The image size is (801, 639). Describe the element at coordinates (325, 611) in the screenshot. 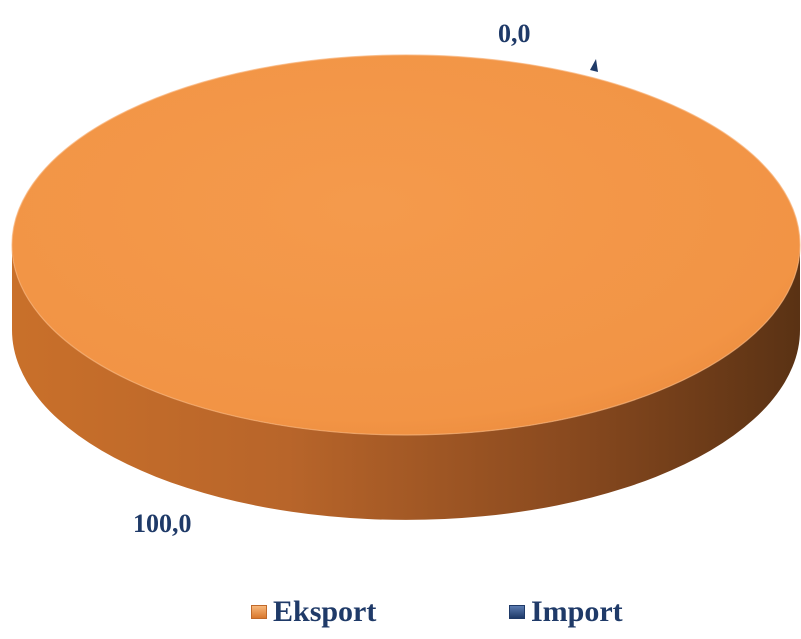

I see `legend-label-eksport: Eksport` at that location.